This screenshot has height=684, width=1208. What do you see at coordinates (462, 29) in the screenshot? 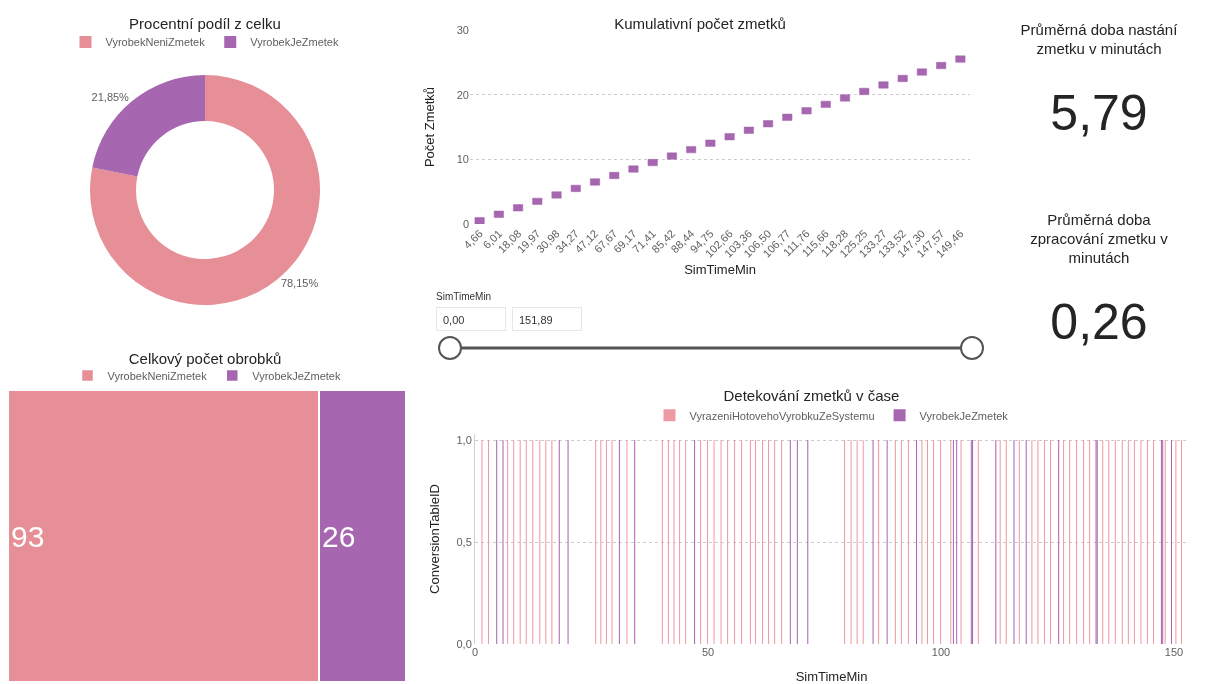
I see `y-tick-label: 30` at bounding box center [462, 29].